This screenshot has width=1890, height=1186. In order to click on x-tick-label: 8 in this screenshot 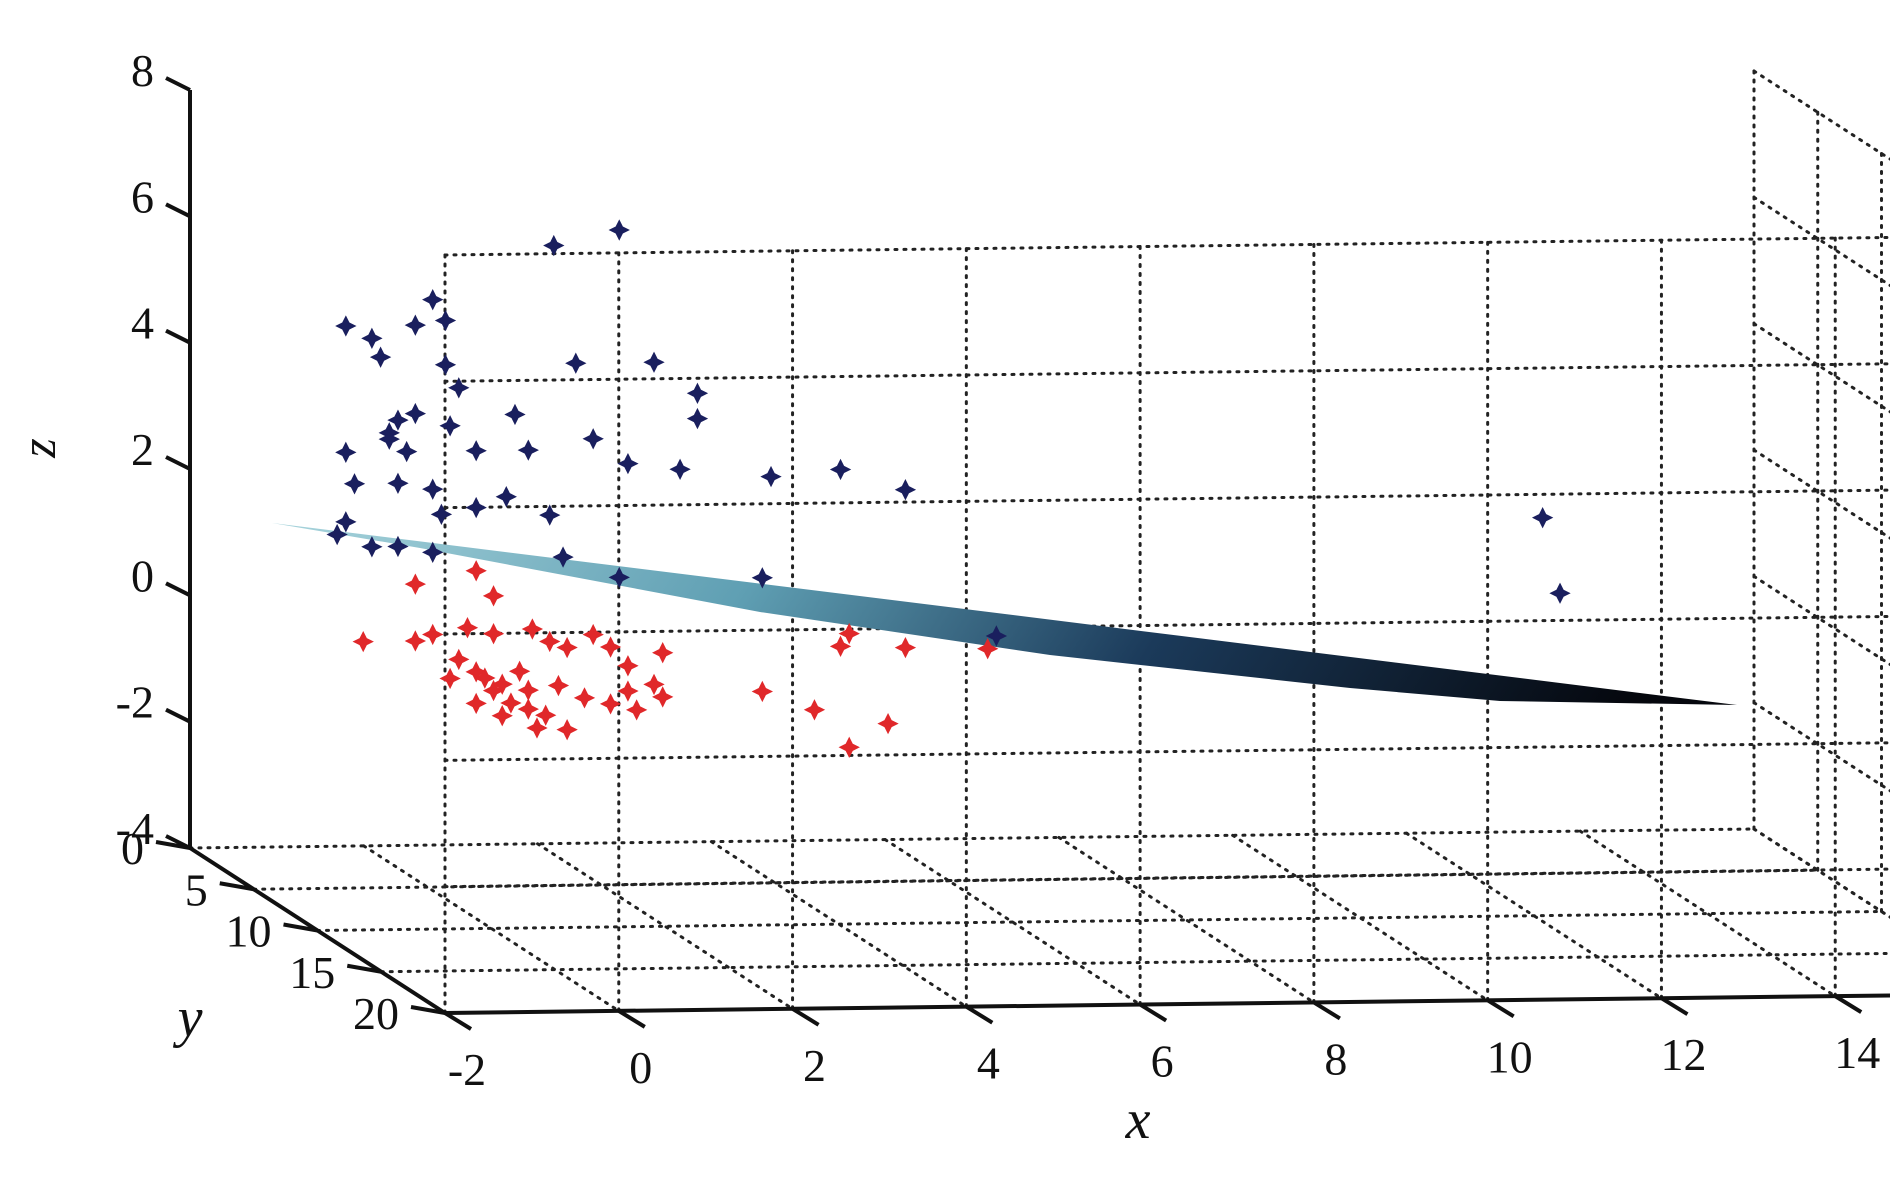, I will do `click(1335, 1058)`.